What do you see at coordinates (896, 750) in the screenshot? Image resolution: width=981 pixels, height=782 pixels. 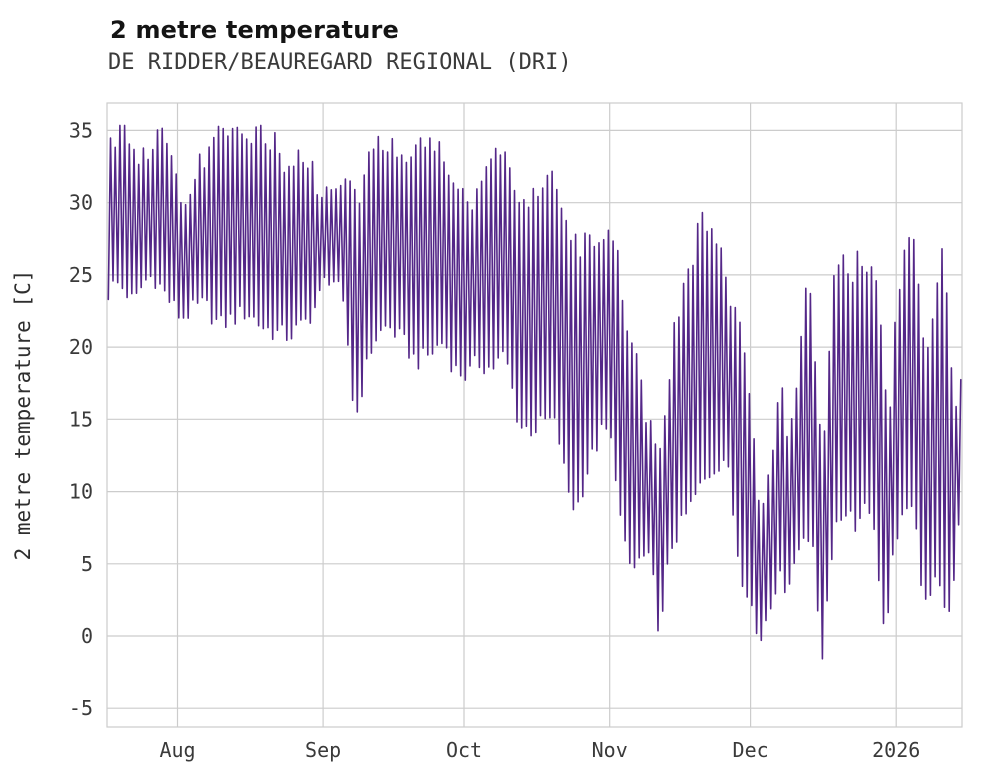 I see `x-tick-label: 2026` at bounding box center [896, 750].